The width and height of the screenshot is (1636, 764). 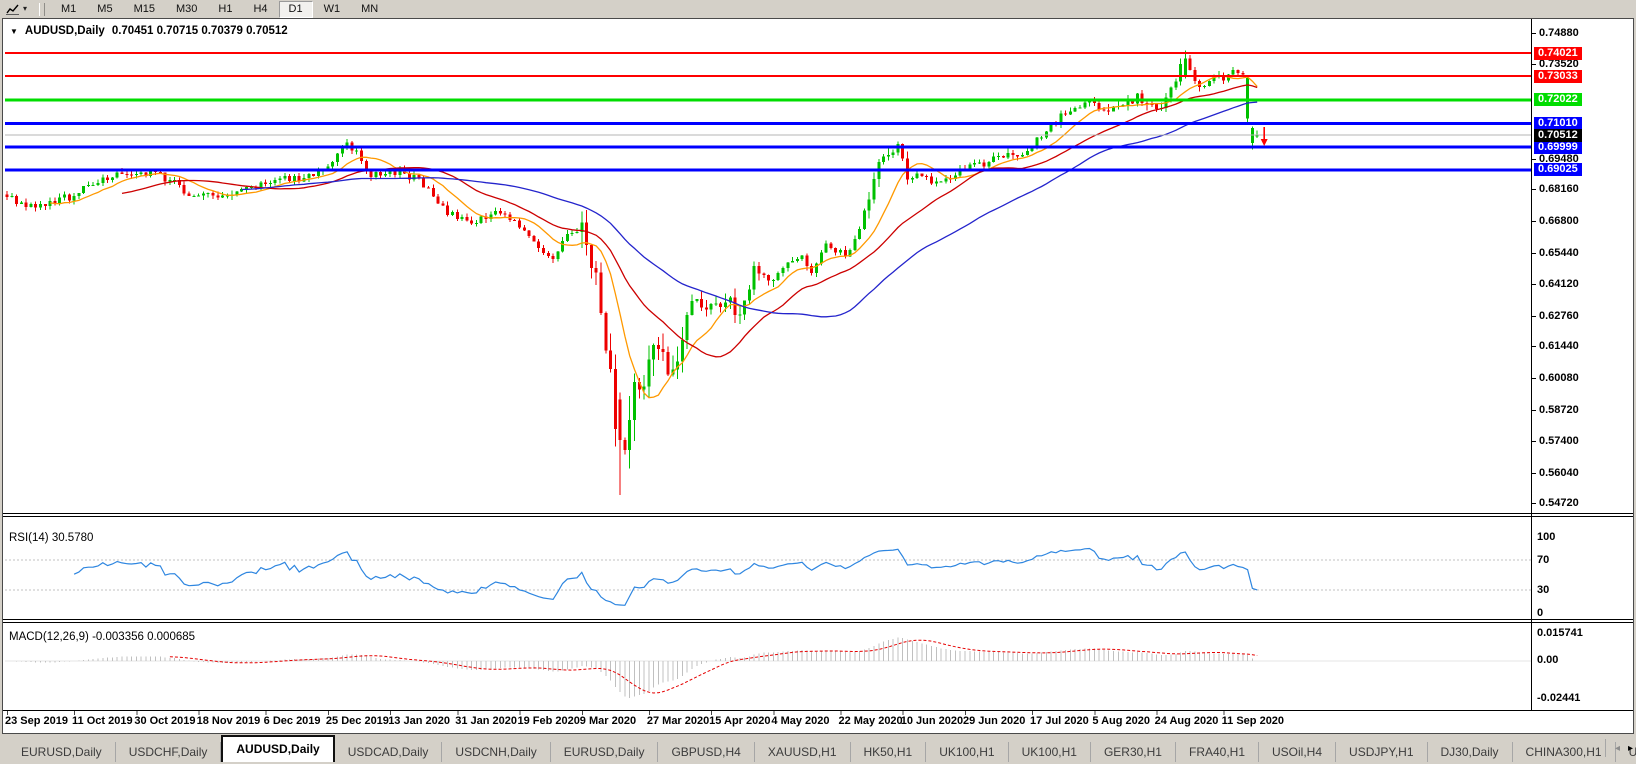 What do you see at coordinates (25, 8) in the screenshot?
I see `chevron-down-icon: ▾` at bounding box center [25, 8].